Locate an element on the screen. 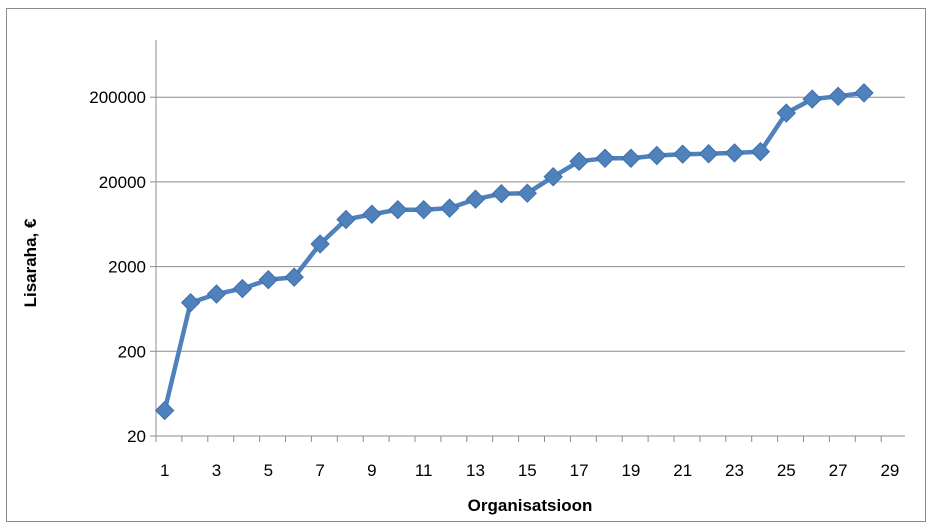 This screenshot has width=934, height=528. x-axis-title: Organisatsioon is located at coordinates (530, 505).